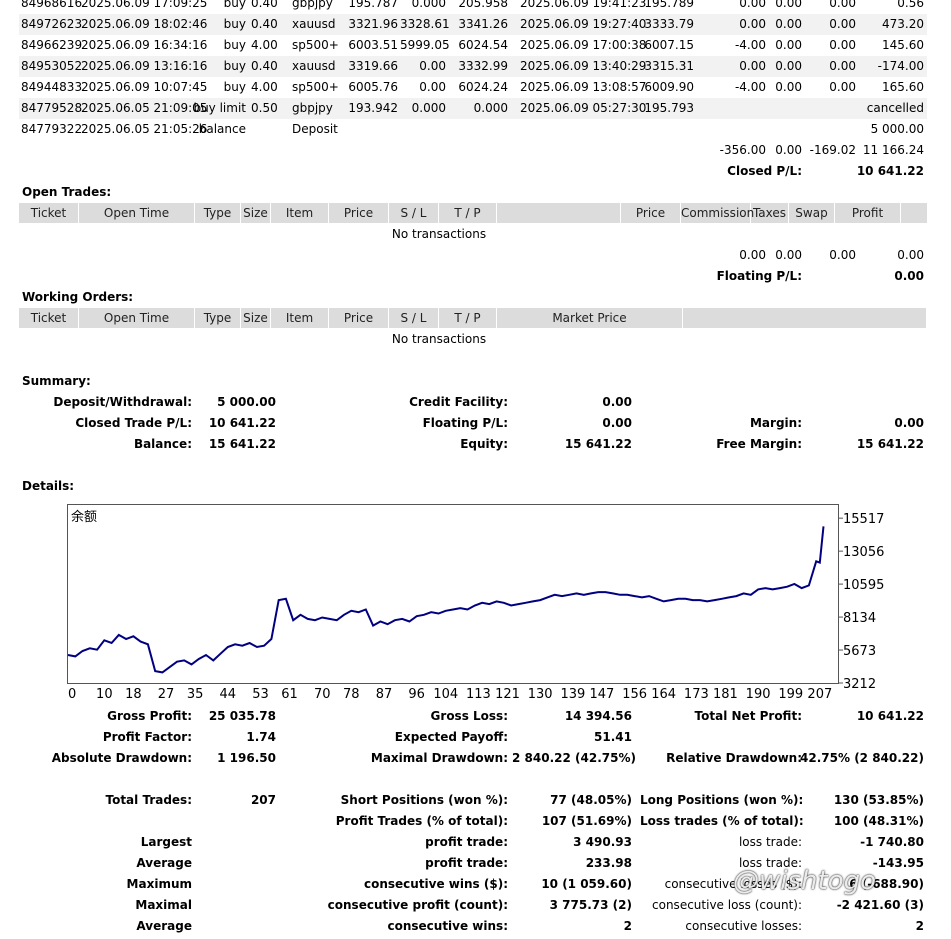 The width and height of the screenshot is (951, 939). What do you see at coordinates (144, 129) in the screenshot?
I see `closed-cell-open_time: 2025.06.05 21:05:26` at bounding box center [144, 129].